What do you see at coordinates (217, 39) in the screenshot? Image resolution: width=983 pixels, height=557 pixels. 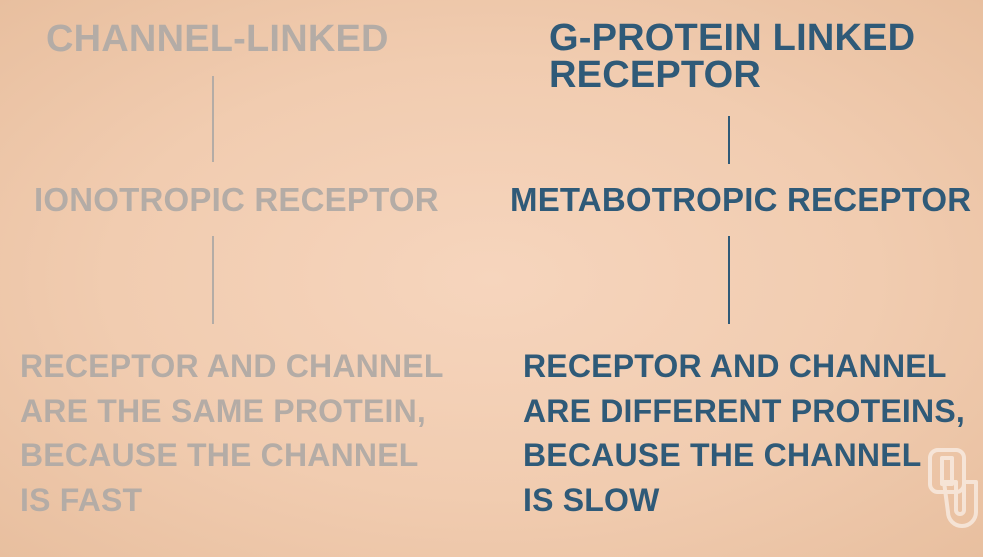 I see `channel-linked-title: CHANNEL-LINKED` at bounding box center [217, 39].